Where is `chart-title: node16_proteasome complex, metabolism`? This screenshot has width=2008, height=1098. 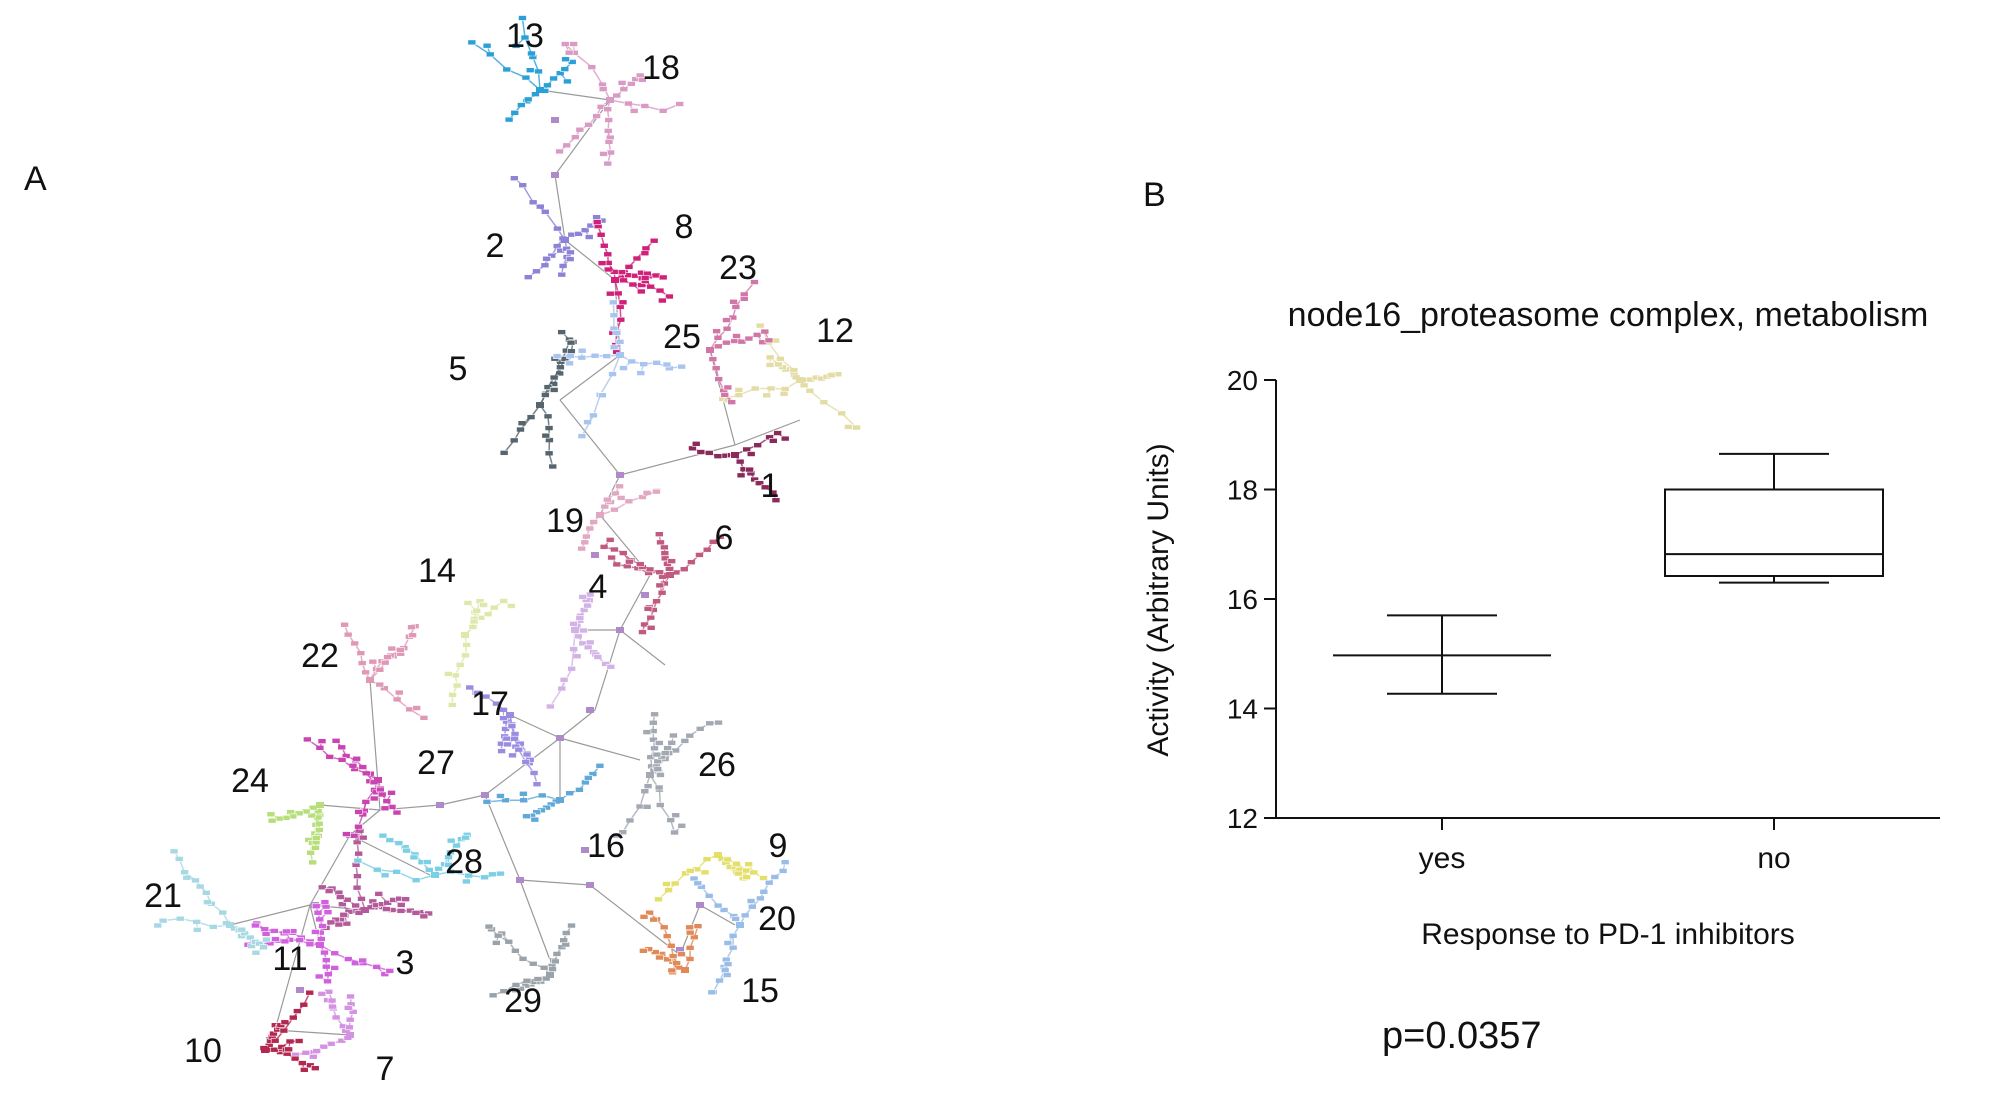
chart-title: node16_proteasome complex, metabolism is located at coordinates (1608, 315).